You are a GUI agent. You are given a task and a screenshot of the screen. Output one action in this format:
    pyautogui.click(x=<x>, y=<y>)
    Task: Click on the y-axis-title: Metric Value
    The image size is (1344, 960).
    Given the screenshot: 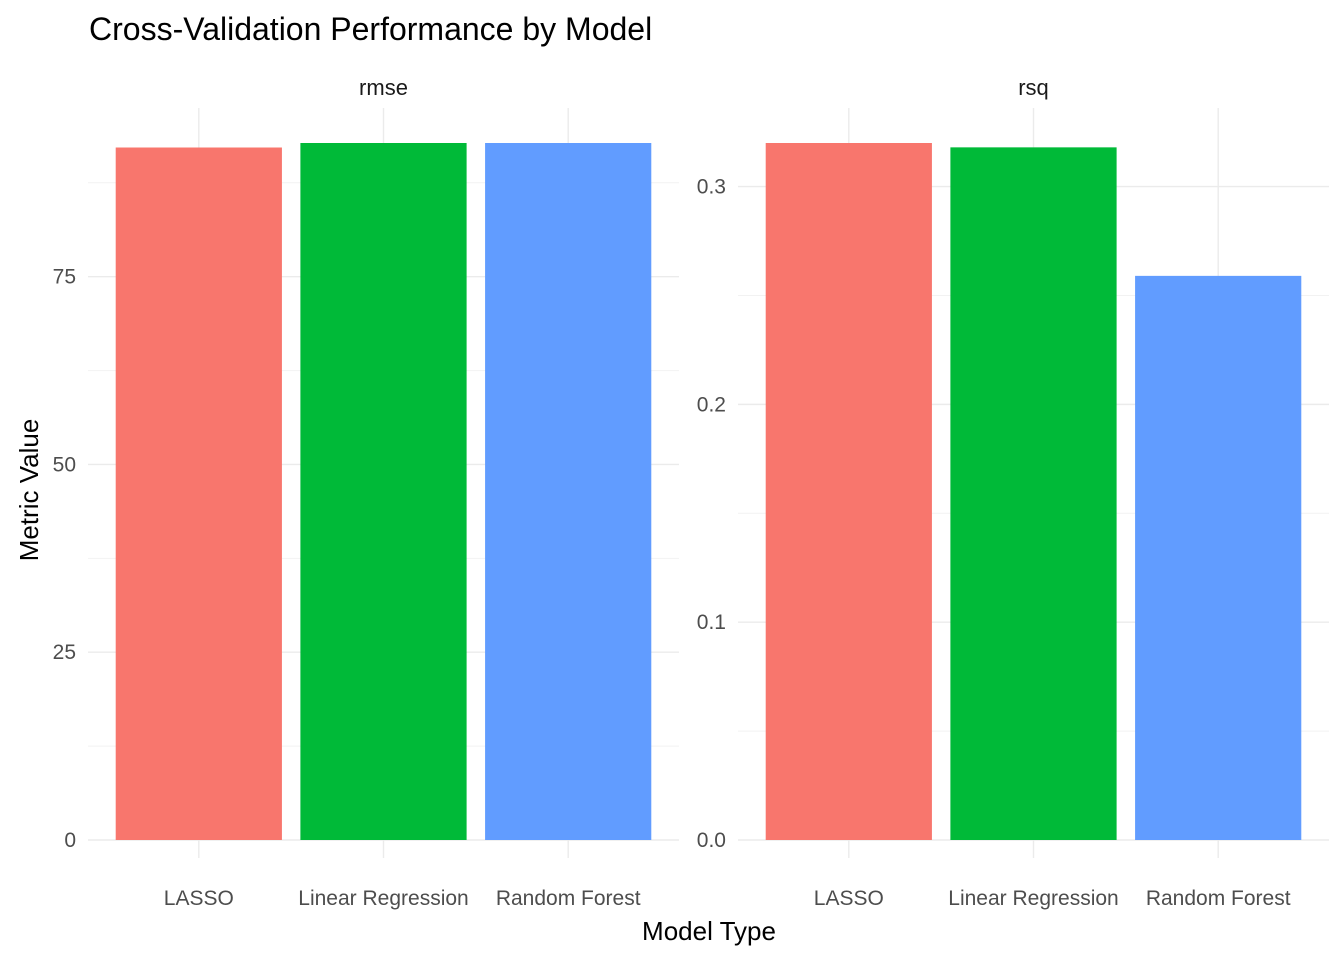 What is the action you would take?
    pyautogui.click(x=29, y=490)
    